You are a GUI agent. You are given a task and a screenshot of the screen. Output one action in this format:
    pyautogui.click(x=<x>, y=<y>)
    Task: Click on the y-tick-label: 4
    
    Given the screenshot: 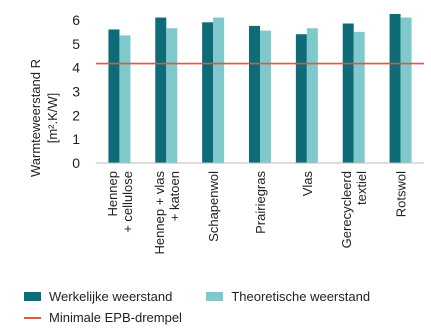 What is the action you would take?
    pyautogui.click(x=76, y=68)
    